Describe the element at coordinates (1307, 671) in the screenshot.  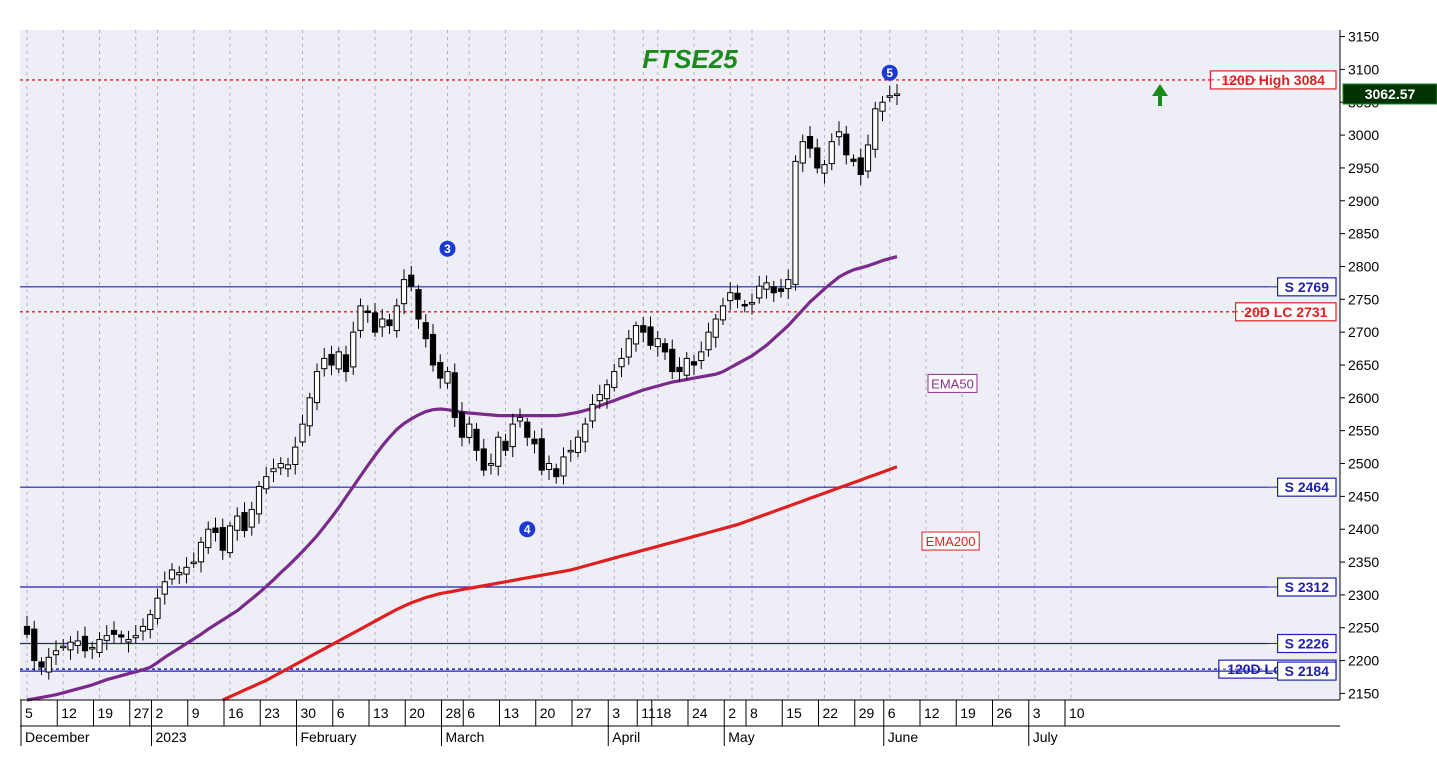
I see `level-label: S 2184` at that location.